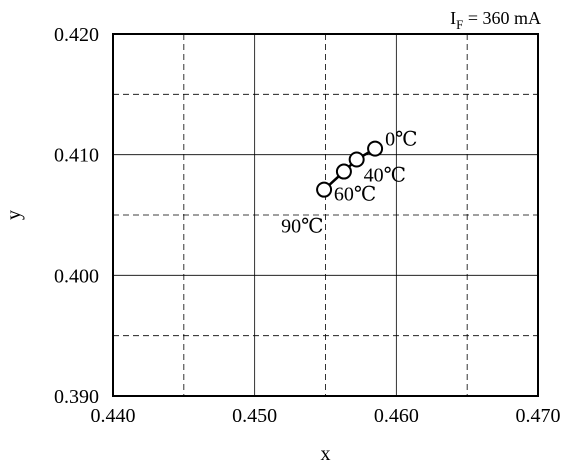 The image size is (568, 468). I want to click on series-line, so click(349, 169).